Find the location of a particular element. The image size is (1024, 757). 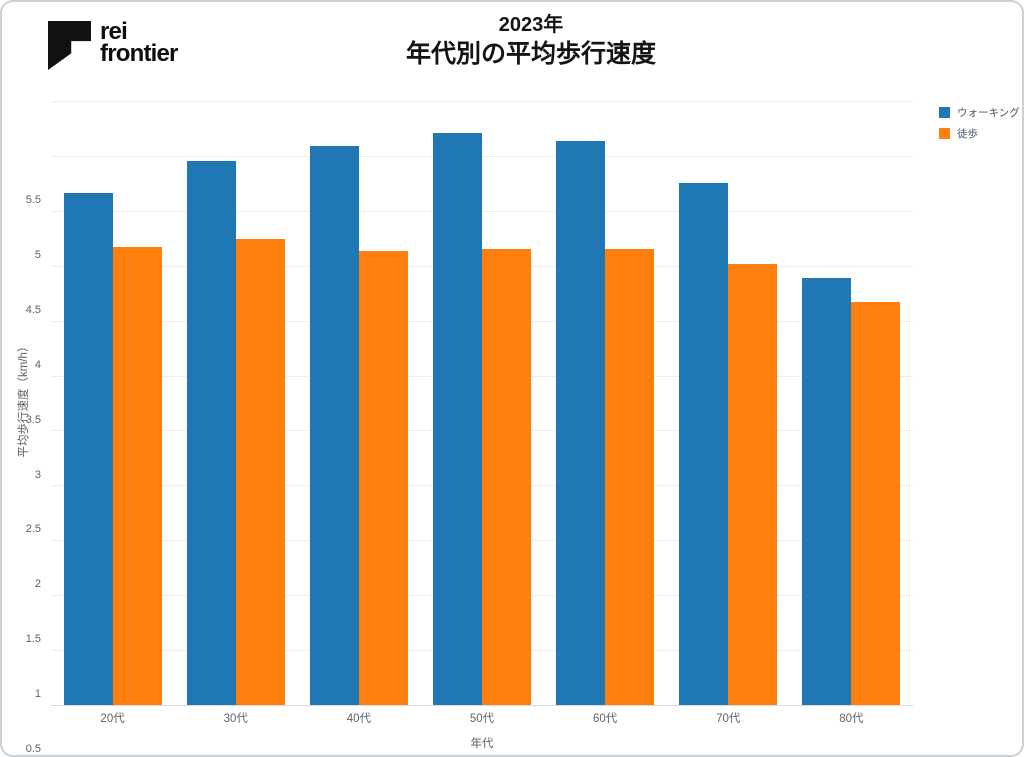

y-tick-label: 1 is located at coordinates (37, 694).